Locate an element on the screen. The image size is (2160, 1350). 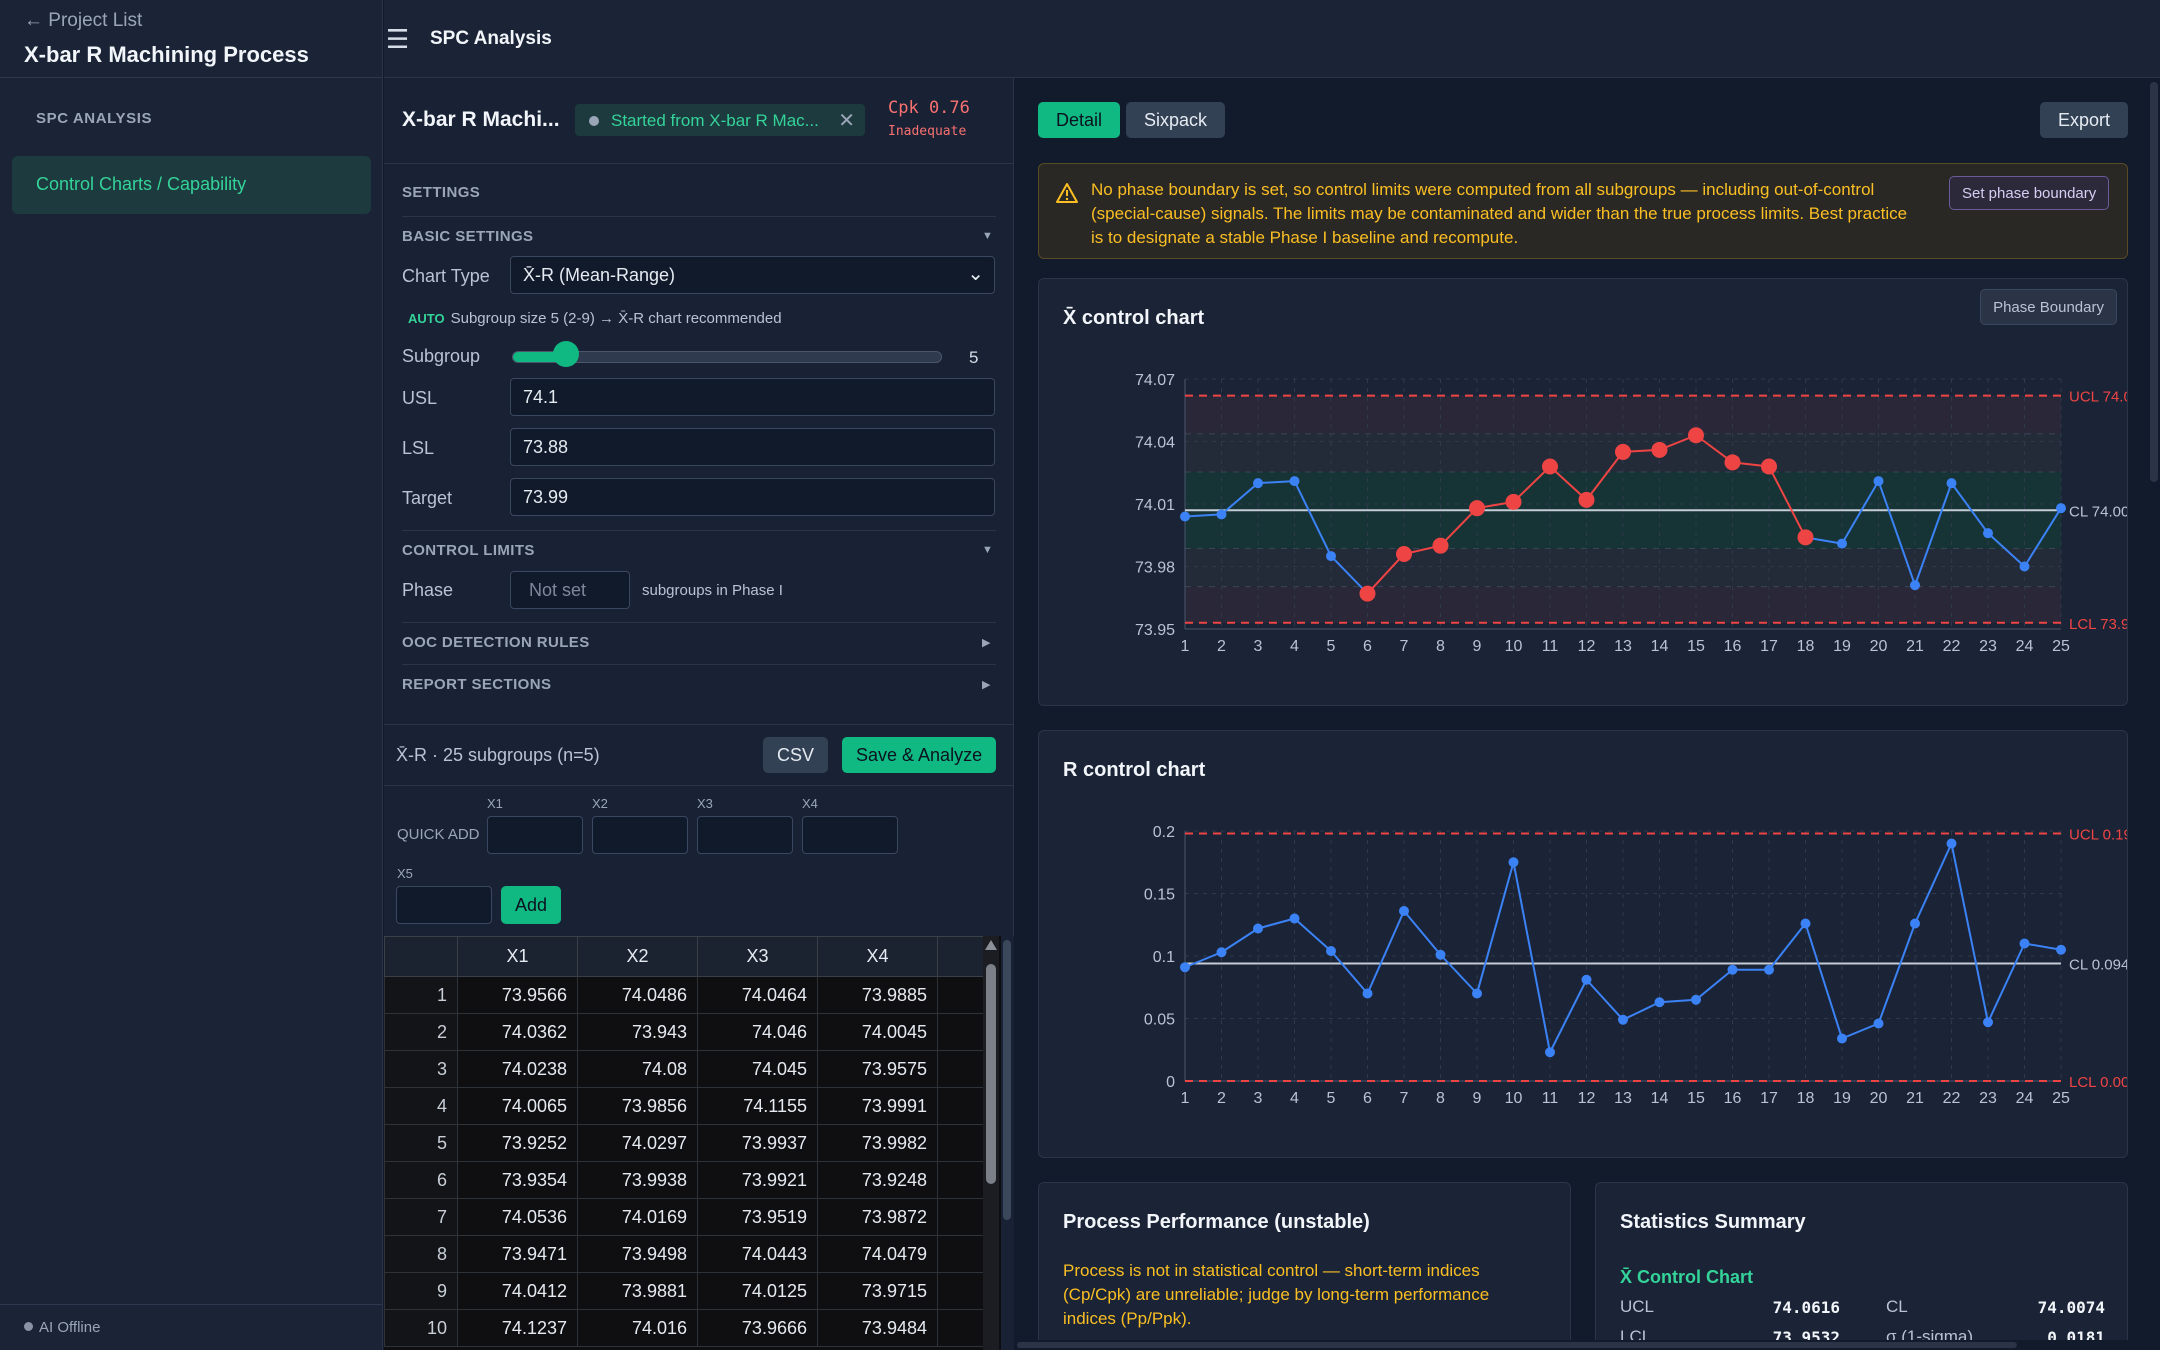
quick-add-x2-input is located at coordinates (640, 835).